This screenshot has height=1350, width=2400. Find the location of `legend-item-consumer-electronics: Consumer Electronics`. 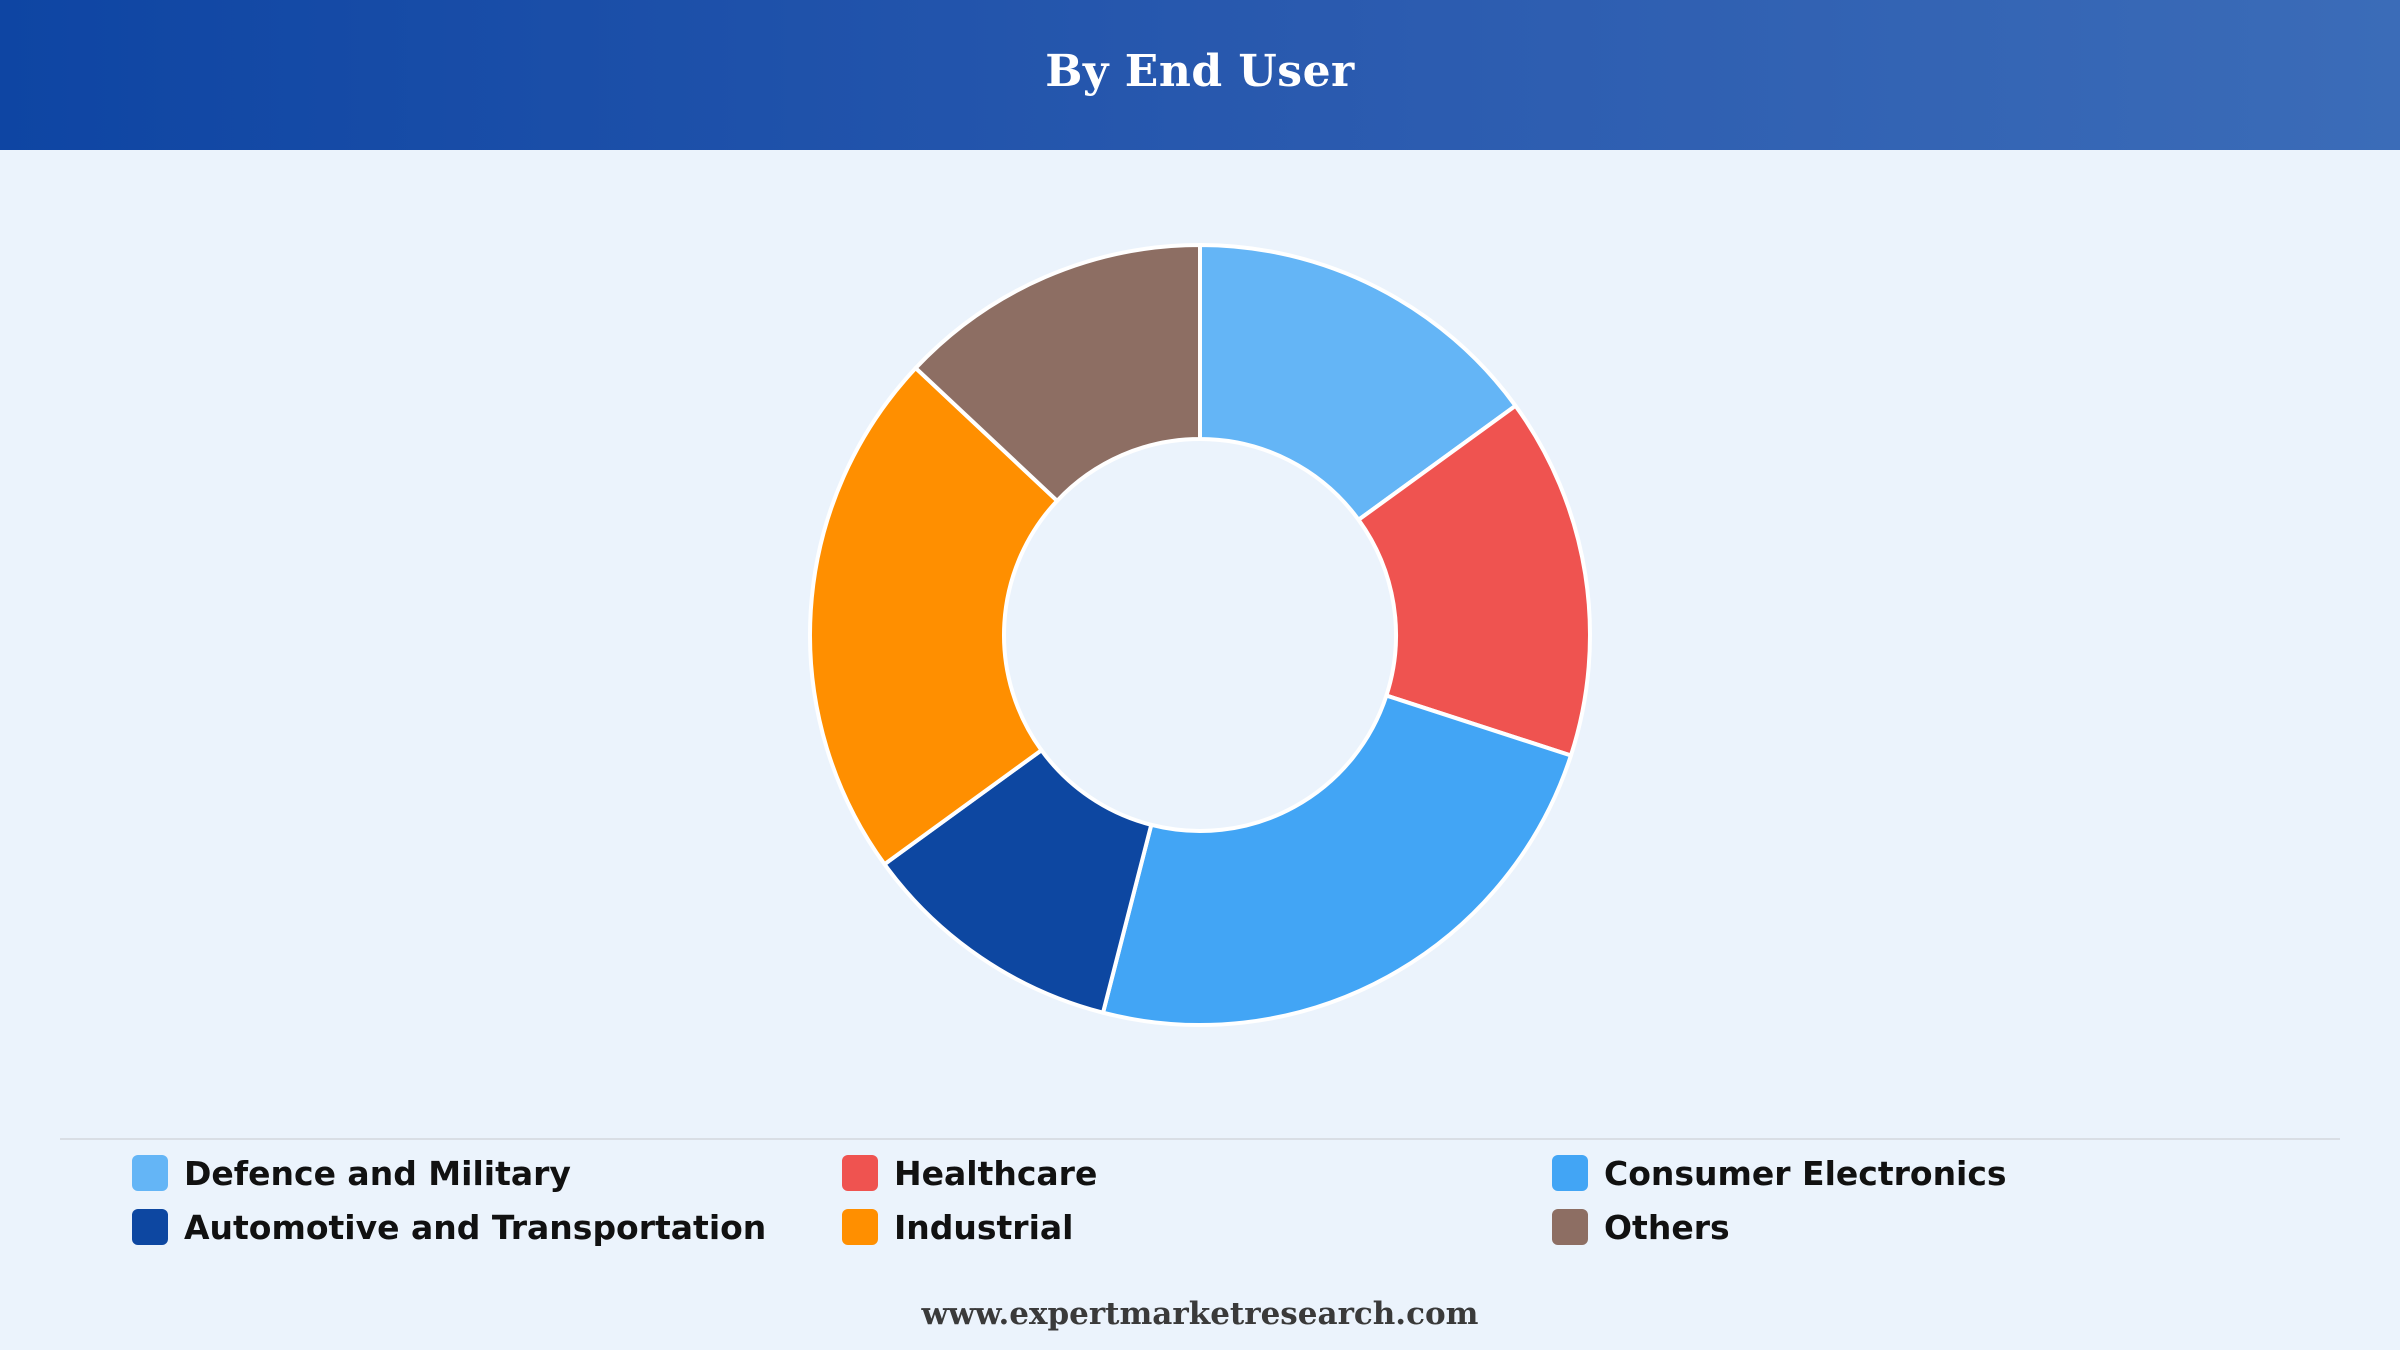

legend-item-consumer-electronics: Consumer Electronics is located at coordinates (1907, 1173).